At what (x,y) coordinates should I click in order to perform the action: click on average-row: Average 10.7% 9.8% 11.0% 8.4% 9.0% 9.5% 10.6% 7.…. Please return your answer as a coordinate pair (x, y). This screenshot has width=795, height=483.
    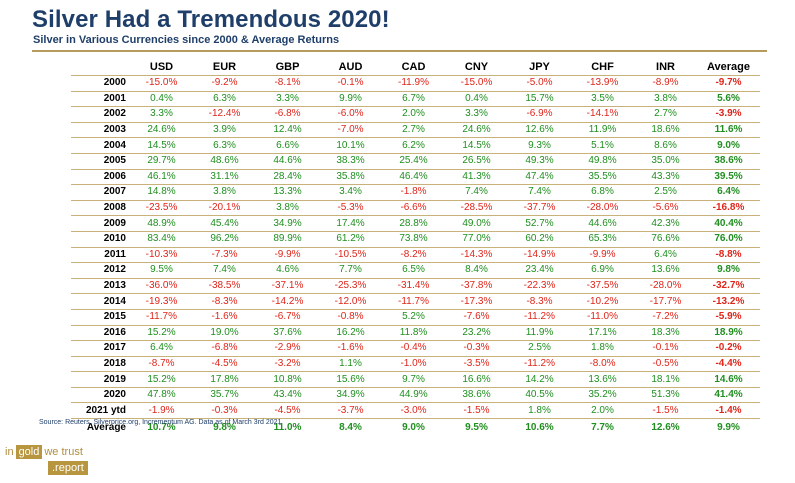
    Looking at the image, I should click on (415, 428).